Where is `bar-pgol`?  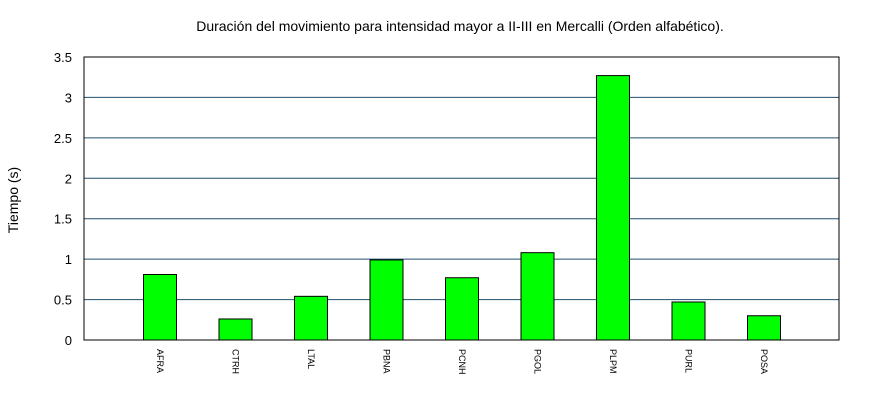 bar-pgol is located at coordinates (537, 296).